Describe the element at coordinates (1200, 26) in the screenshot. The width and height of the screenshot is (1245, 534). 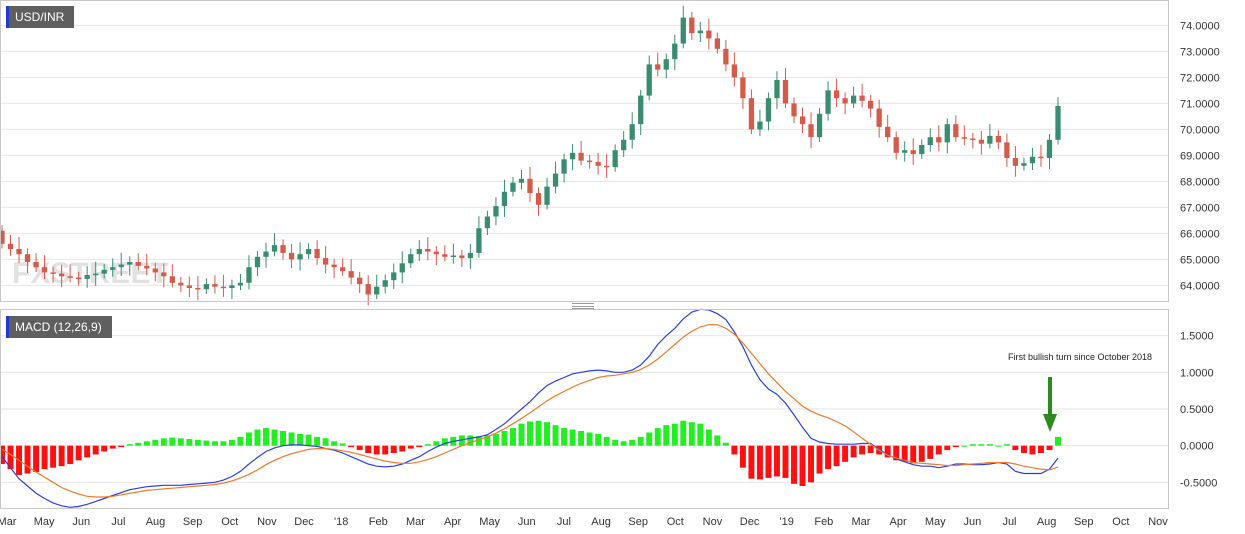
I see `price-tick-label: 74.0000` at that location.